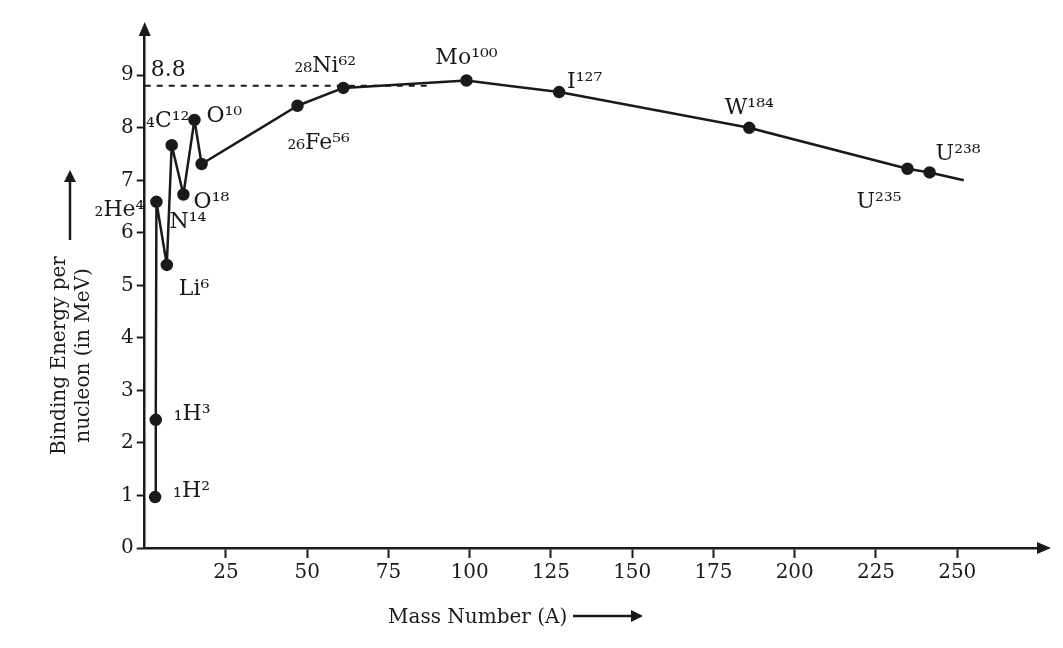 Image resolution: width=1063 pixels, height=648 pixels. Describe the element at coordinates (127, 441) in the screenshot. I see `y-tick-label: 2` at that location.